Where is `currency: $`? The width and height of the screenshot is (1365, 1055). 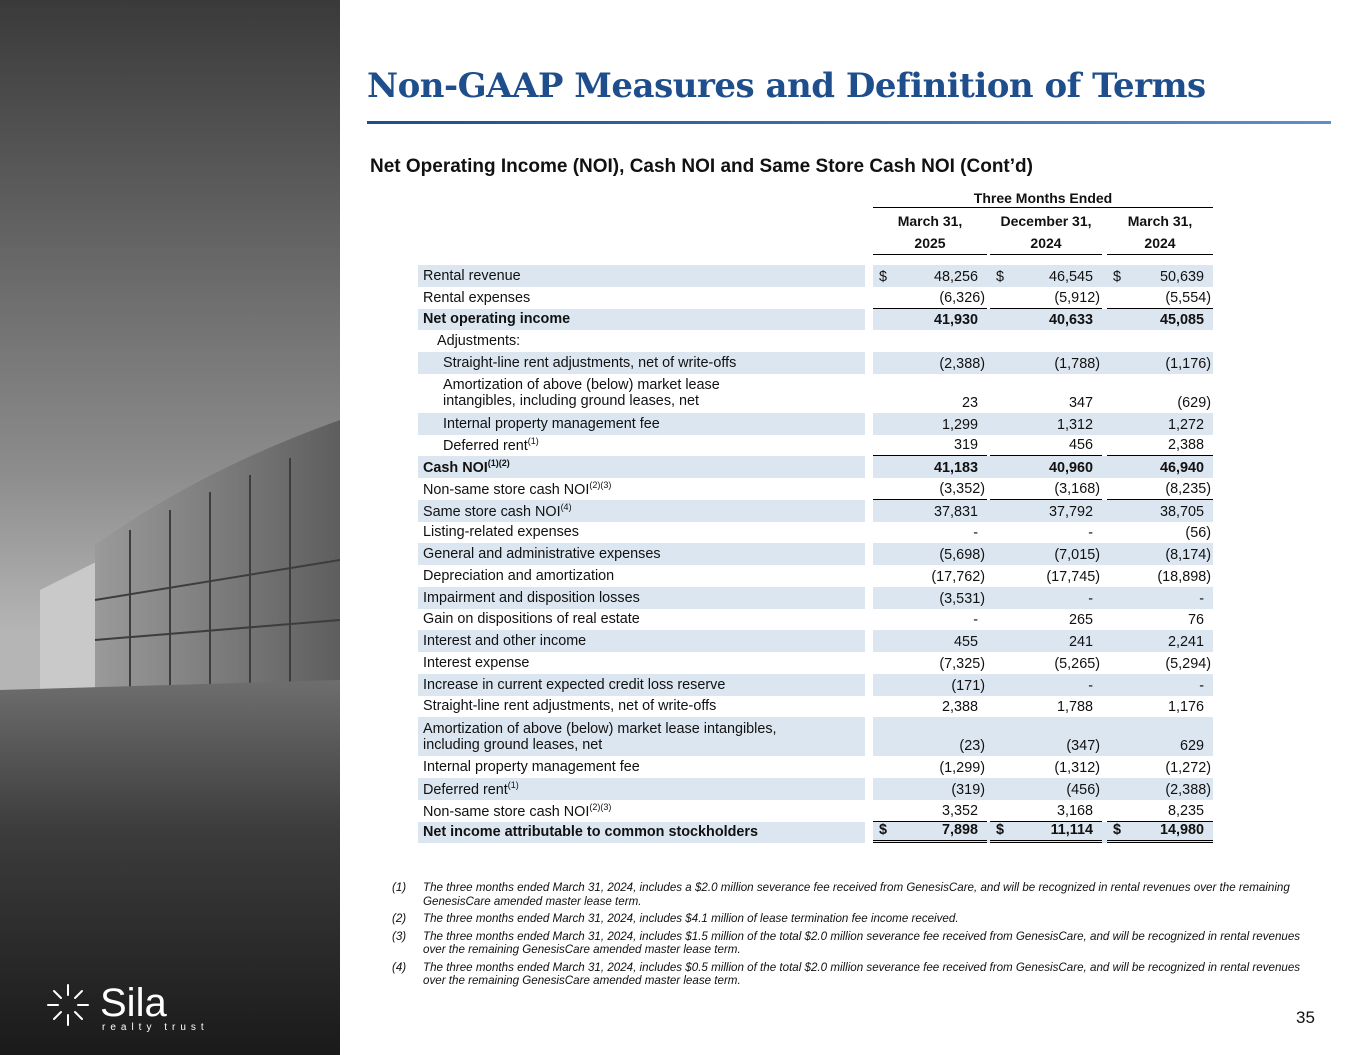 currency: $ is located at coordinates (883, 276).